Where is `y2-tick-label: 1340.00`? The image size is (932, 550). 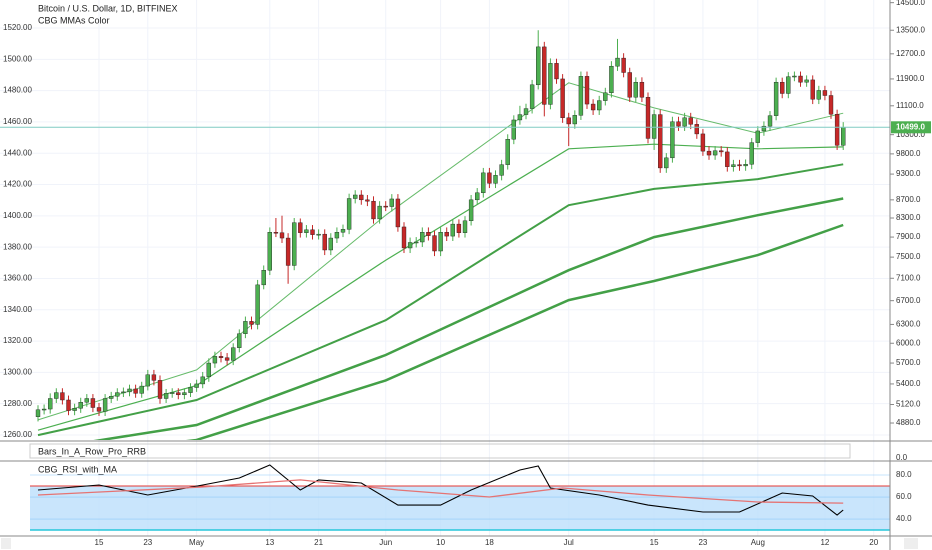
y2-tick-label: 1340.00 is located at coordinates (17, 309).